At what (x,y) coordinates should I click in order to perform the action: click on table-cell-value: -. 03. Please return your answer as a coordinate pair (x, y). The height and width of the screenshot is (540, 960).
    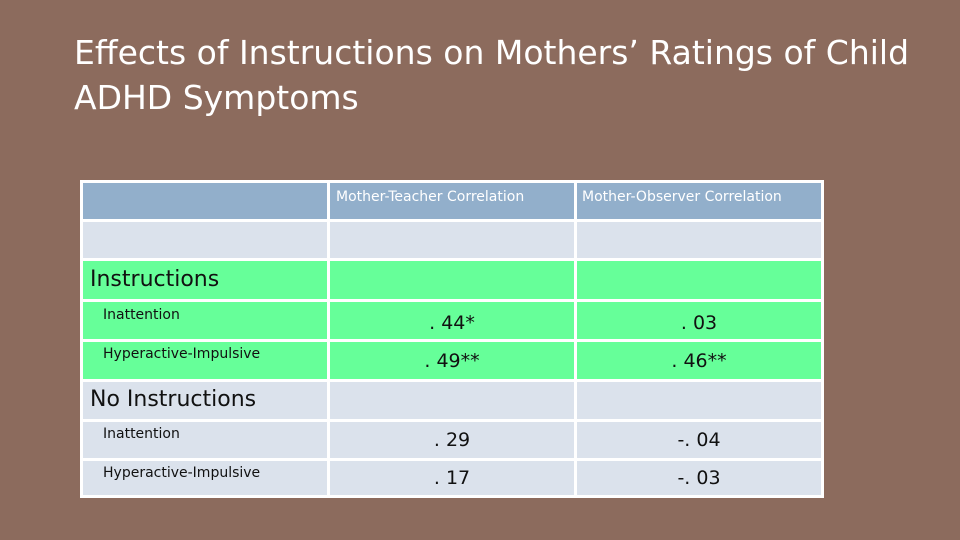
    Looking at the image, I should click on (699, 478).